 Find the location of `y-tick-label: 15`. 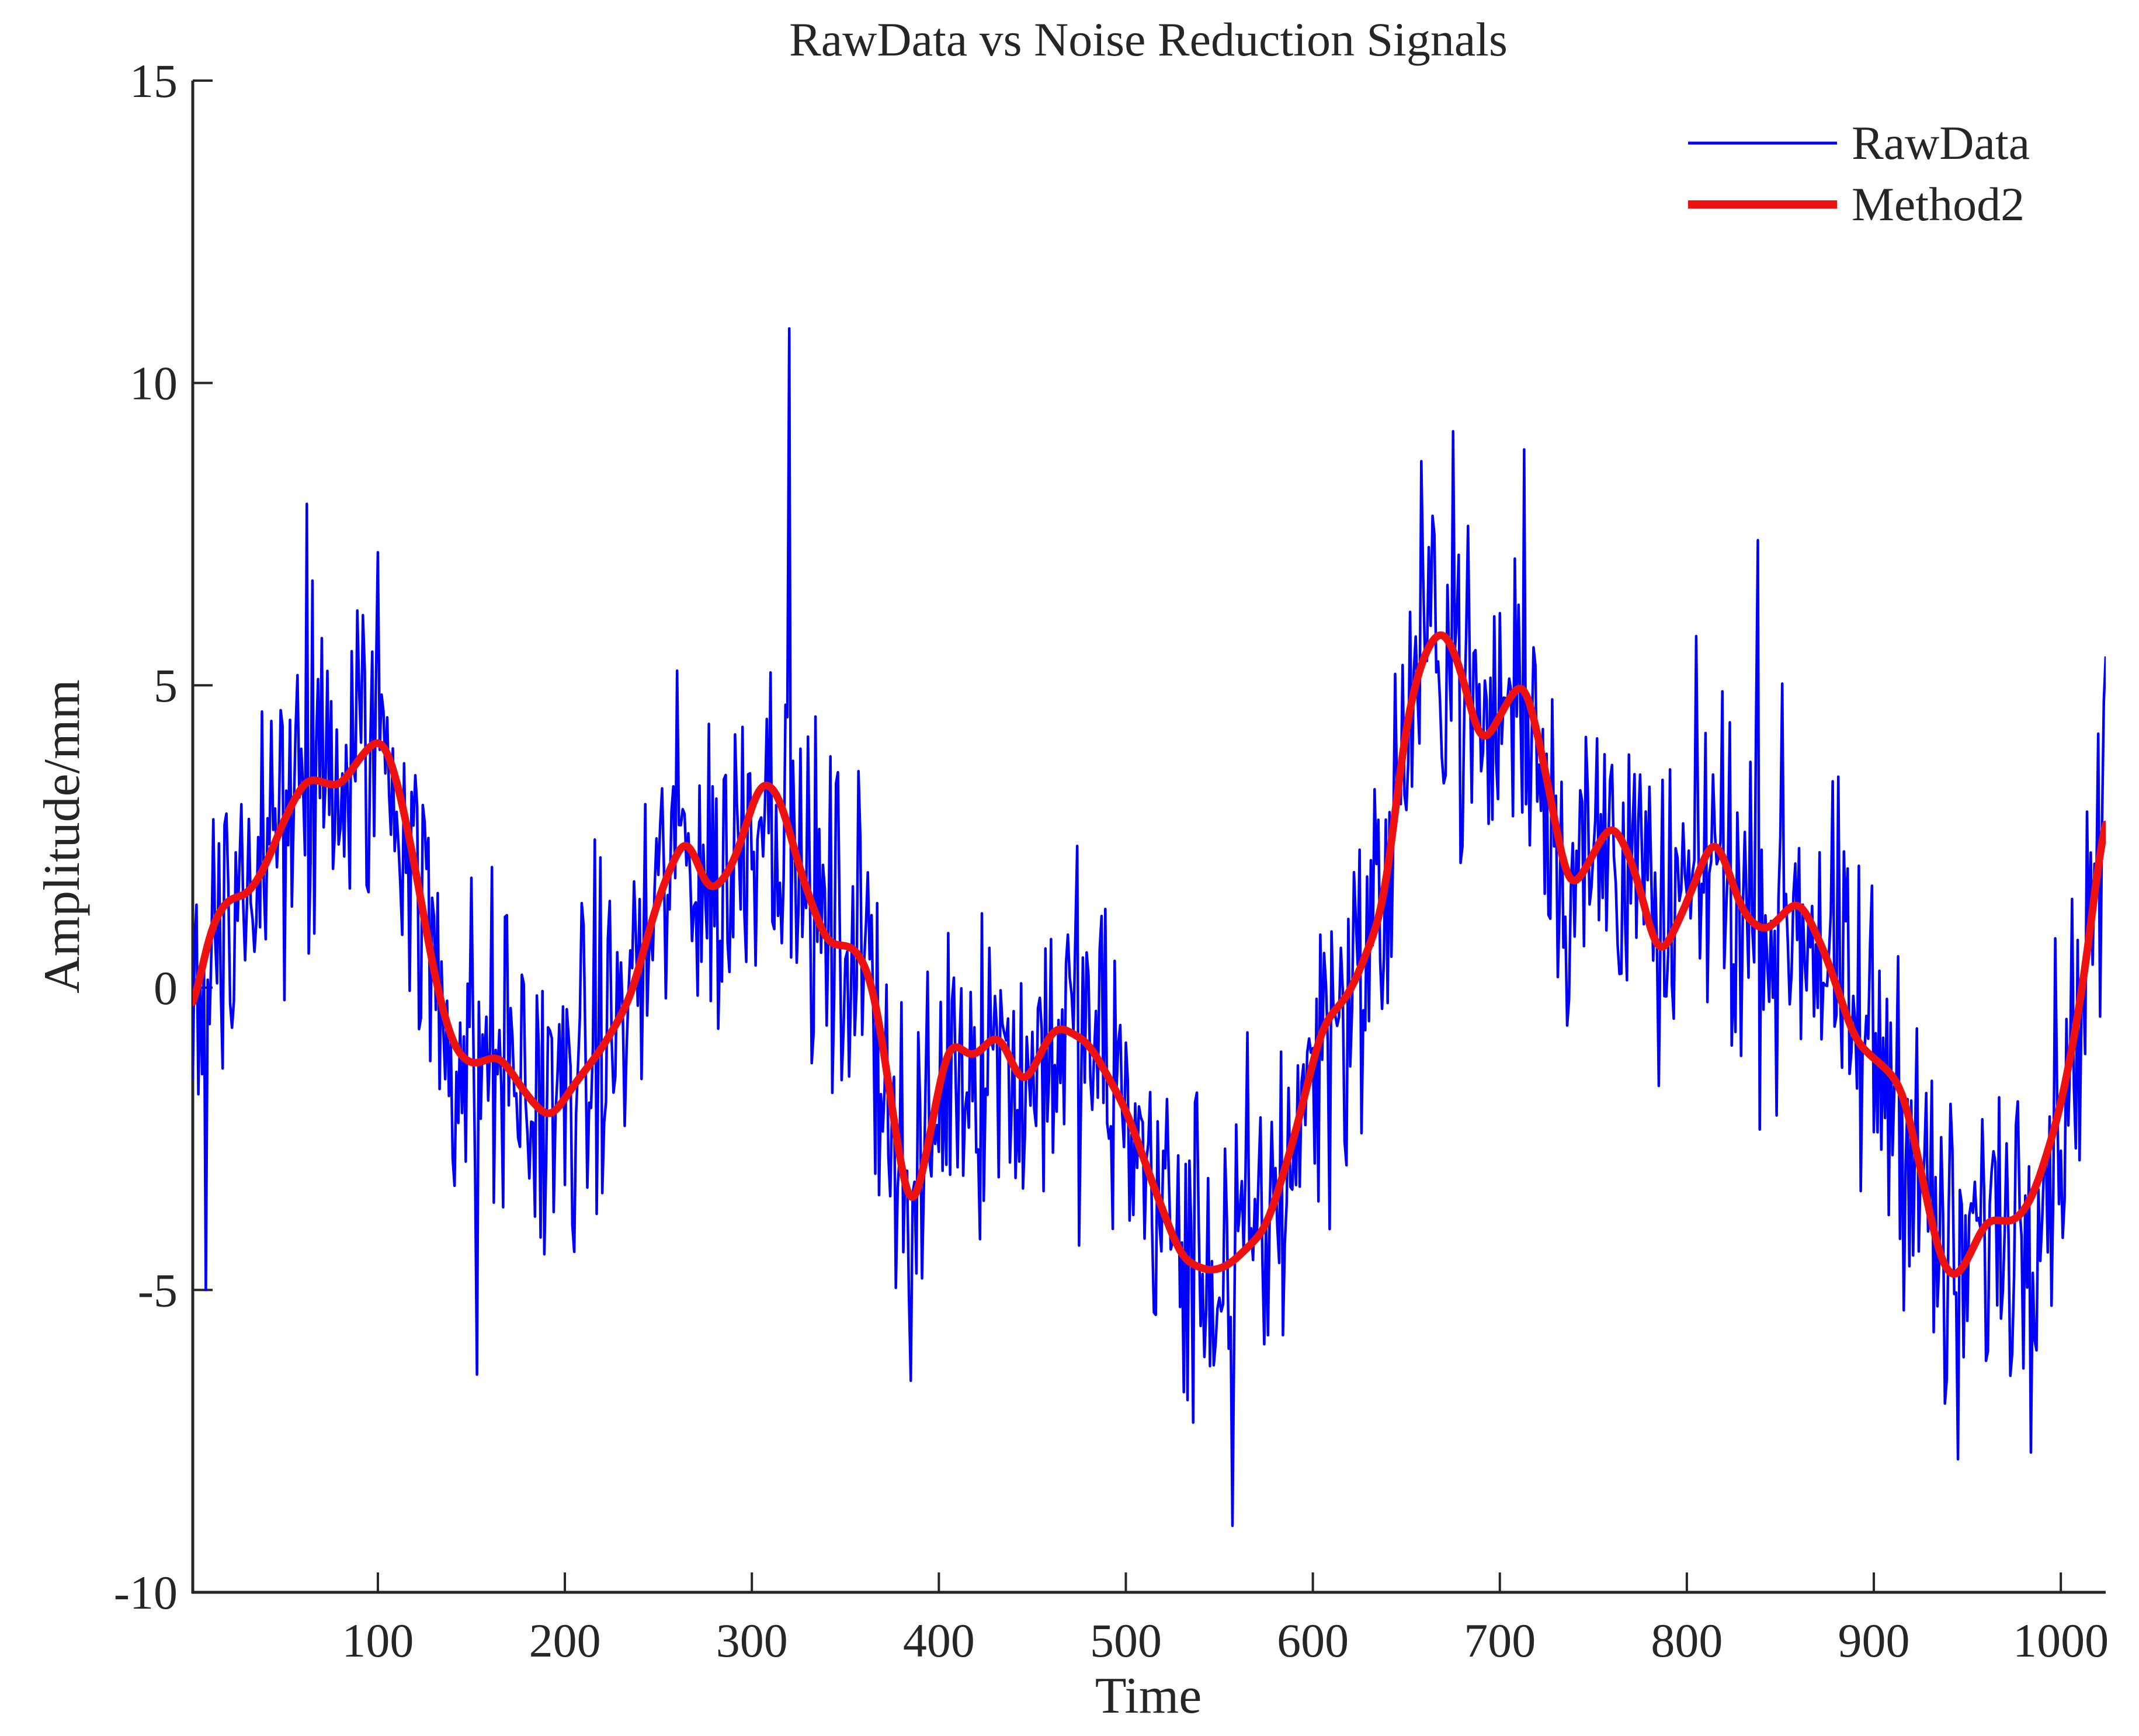

y-tick-label: 15 is located at coordinates (154, 80).